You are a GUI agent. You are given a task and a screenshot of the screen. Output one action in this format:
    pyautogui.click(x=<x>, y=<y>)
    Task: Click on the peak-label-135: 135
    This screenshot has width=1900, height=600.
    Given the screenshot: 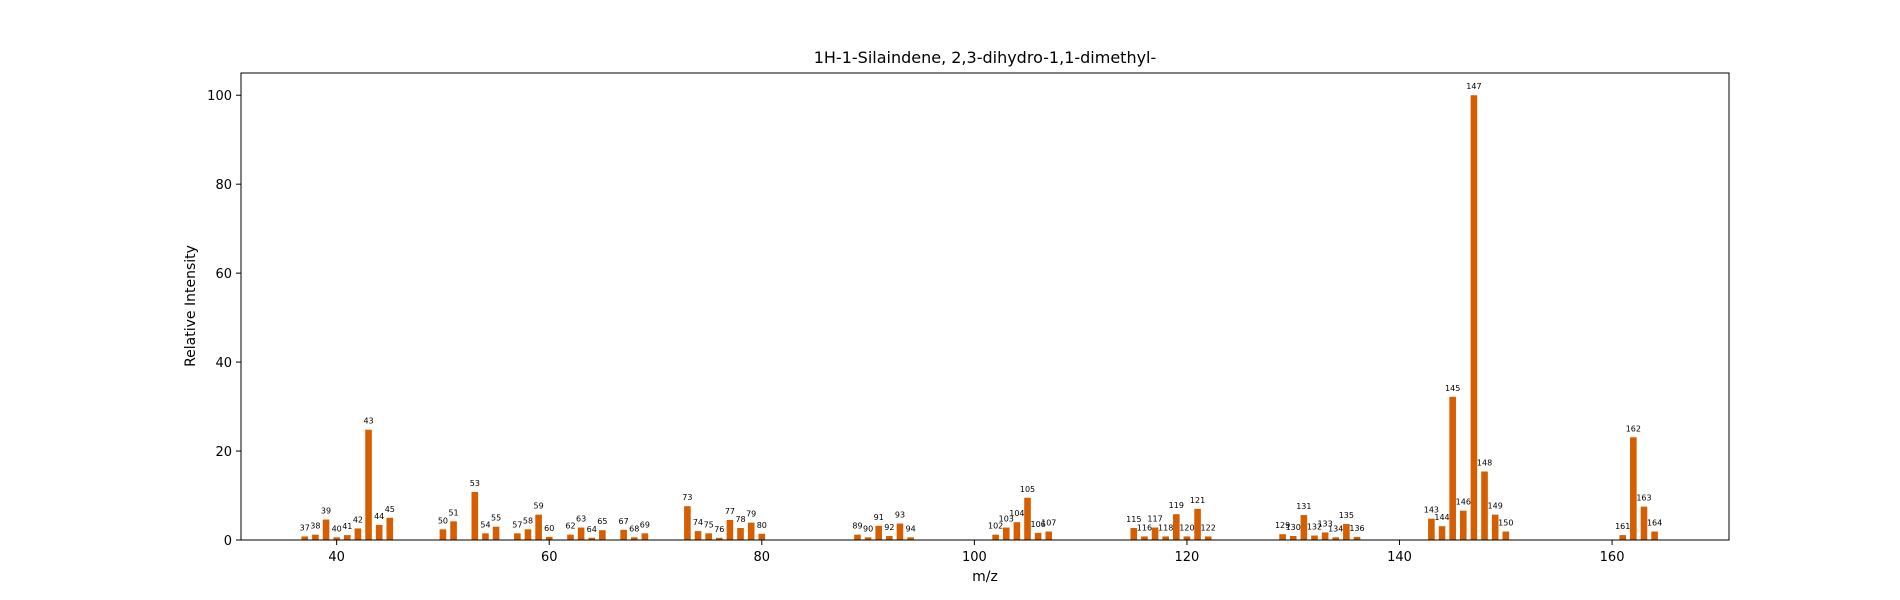 What is the action you would take?
    pyautogui.click(x=1346, y=515)
    